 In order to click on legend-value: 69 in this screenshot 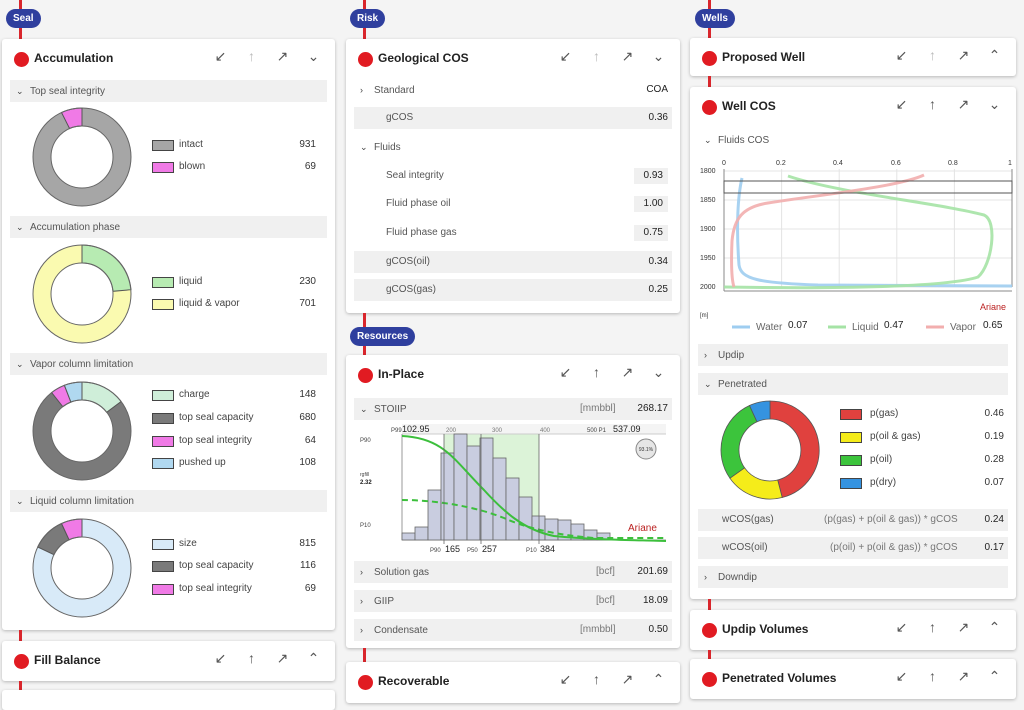, I will do `click(310, 166)`.